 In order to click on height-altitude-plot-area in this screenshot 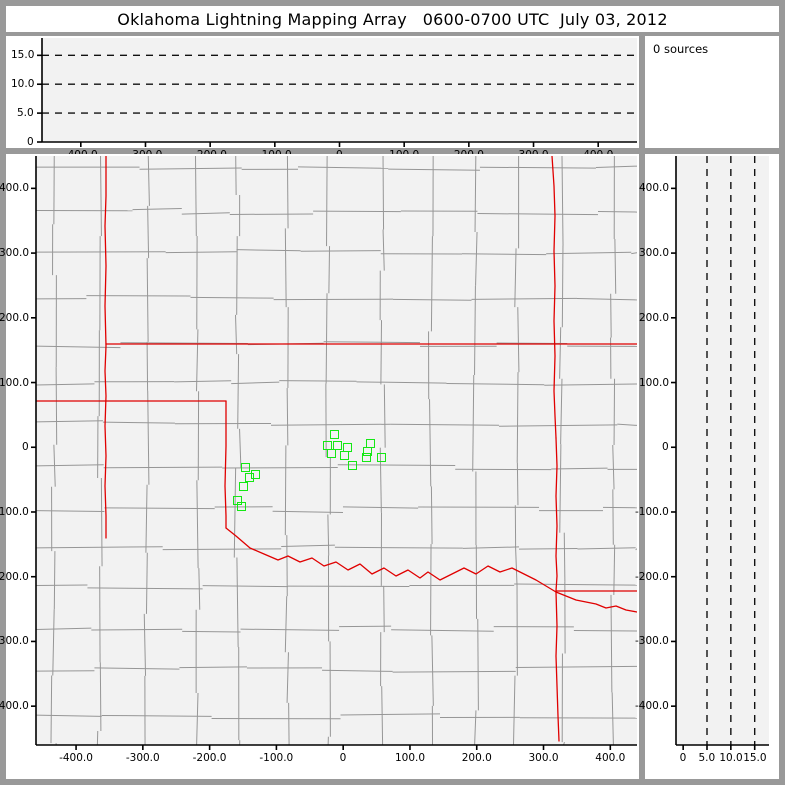, I will do `click(722, 450)`.